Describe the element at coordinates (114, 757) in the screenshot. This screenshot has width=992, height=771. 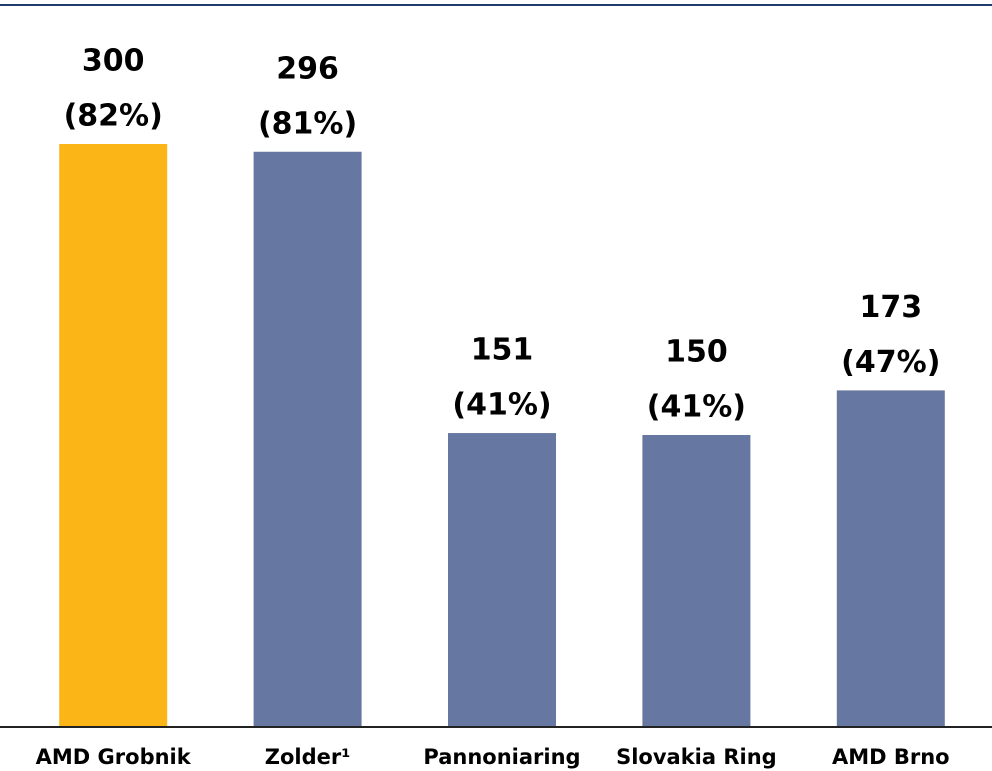
I see `x-tick-label: AMD Grobnik` at that location.